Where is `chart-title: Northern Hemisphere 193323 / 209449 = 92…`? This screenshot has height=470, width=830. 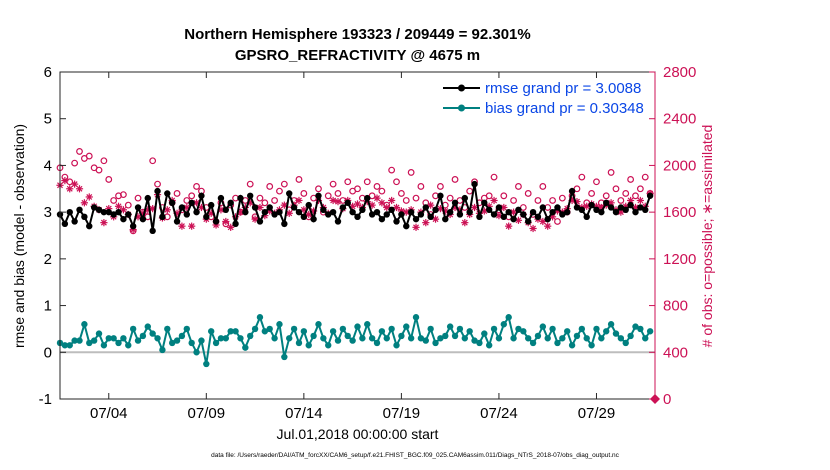 chart-title: Northern Hemisphere 193323 / 209449 = 92… is located at coordinates (357, 34).